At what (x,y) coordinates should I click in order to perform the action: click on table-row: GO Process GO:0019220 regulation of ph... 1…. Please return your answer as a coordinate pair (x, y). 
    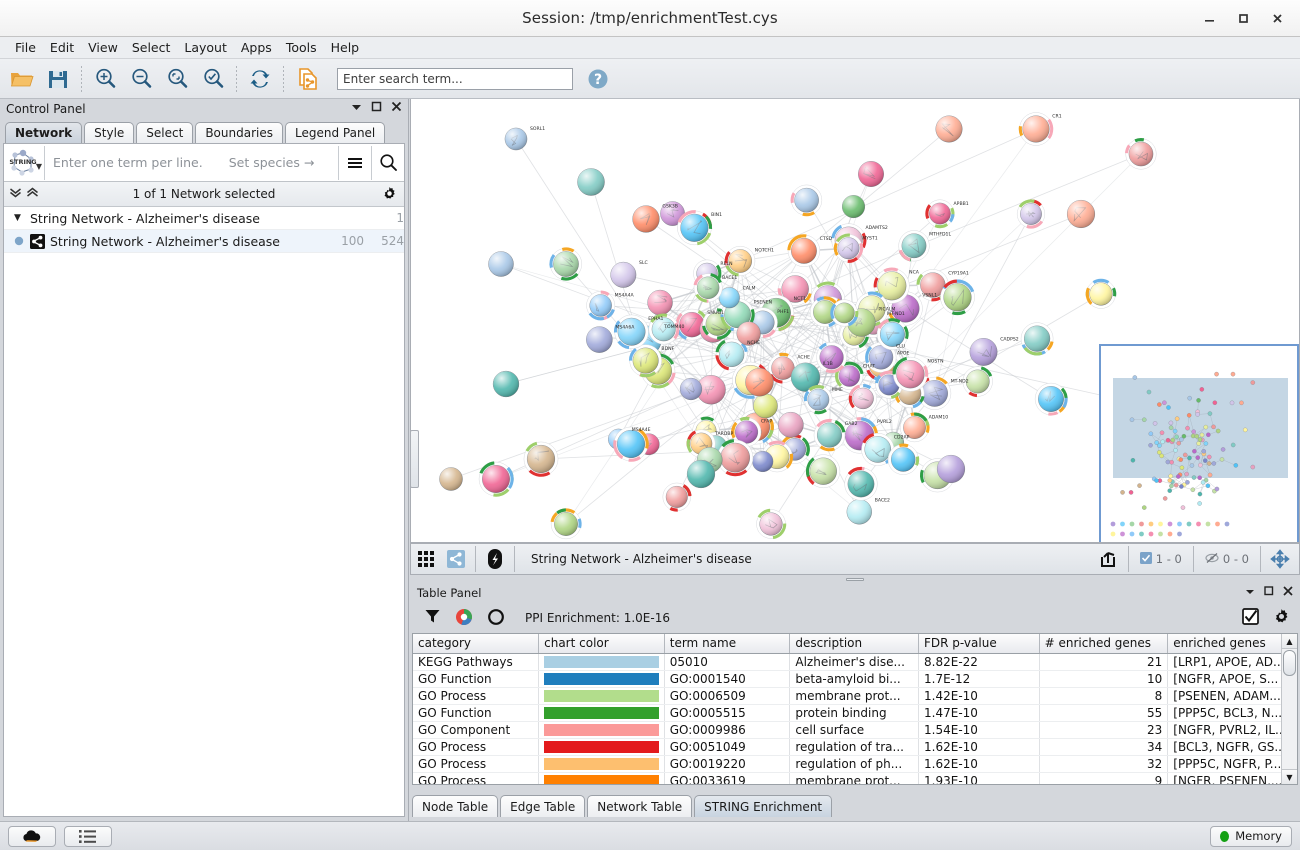
    Looking at the image, I should click on (855, 764).